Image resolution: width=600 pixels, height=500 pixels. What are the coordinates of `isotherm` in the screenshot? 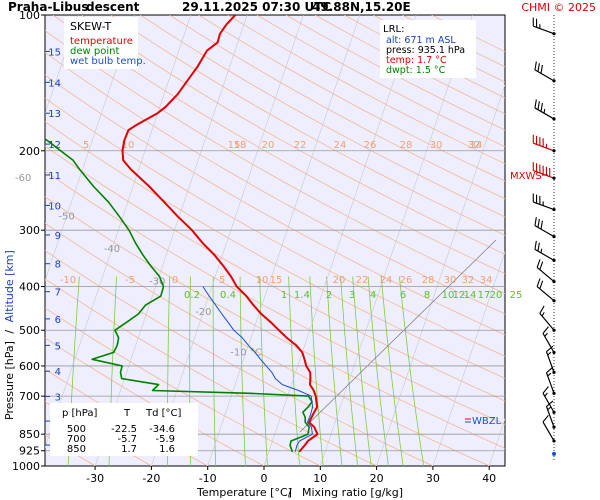 It's located at (62, 65).